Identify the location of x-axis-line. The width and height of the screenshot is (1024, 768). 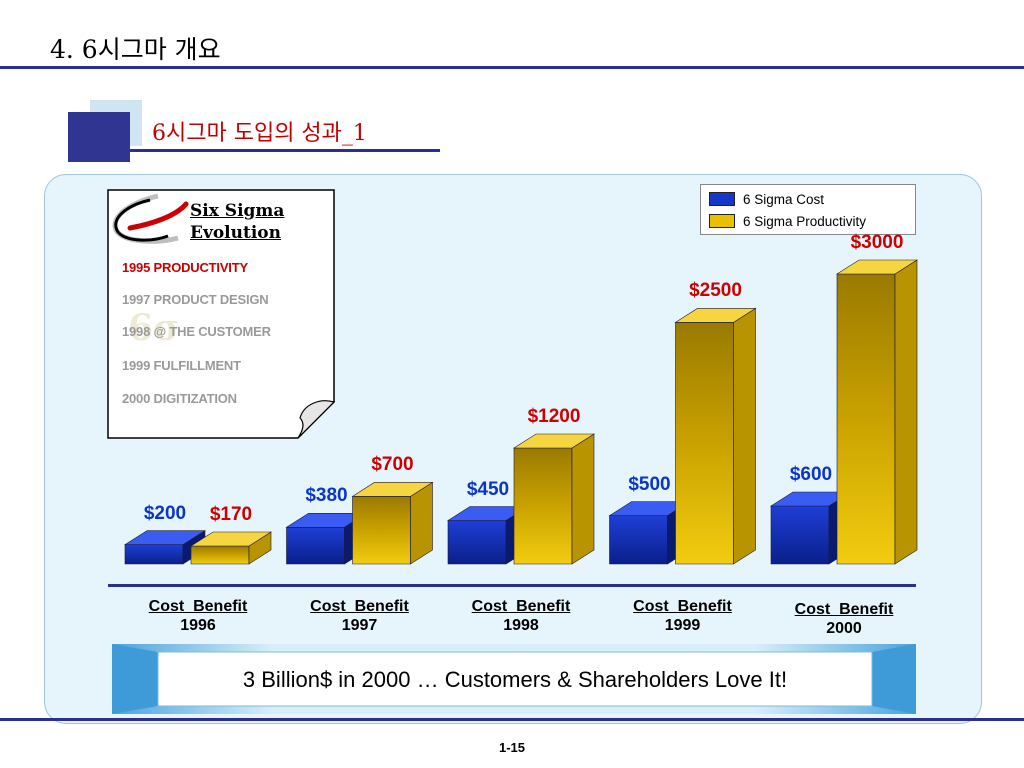
(512, 585).